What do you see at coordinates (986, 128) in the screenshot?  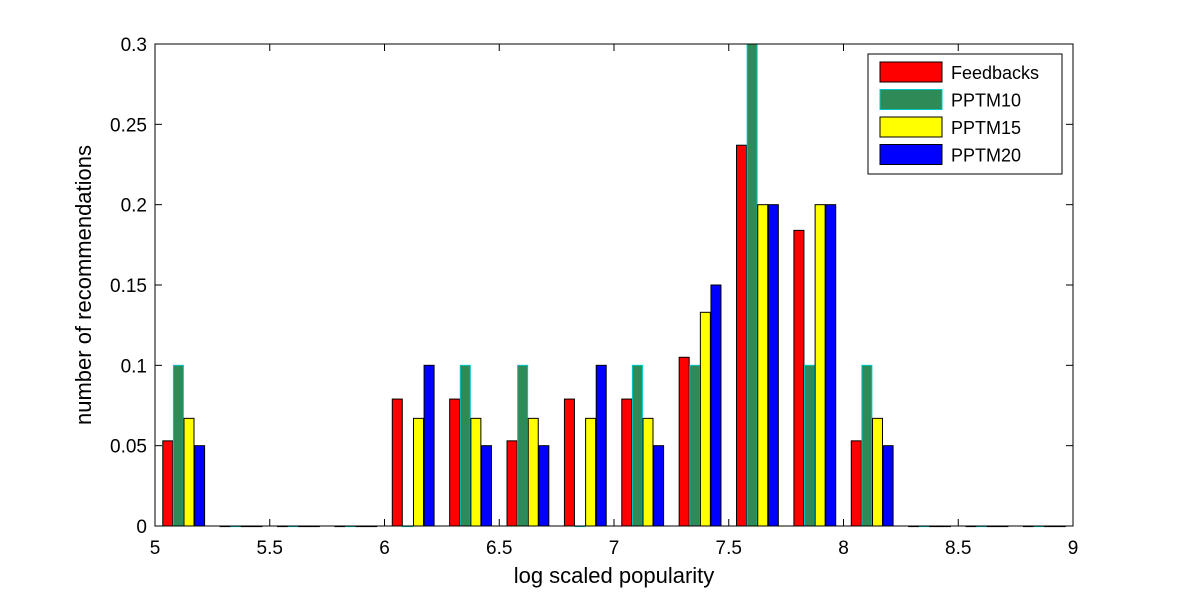 I see `legend-label-pptm15: PPTM15` at bounding box center [986, 128].